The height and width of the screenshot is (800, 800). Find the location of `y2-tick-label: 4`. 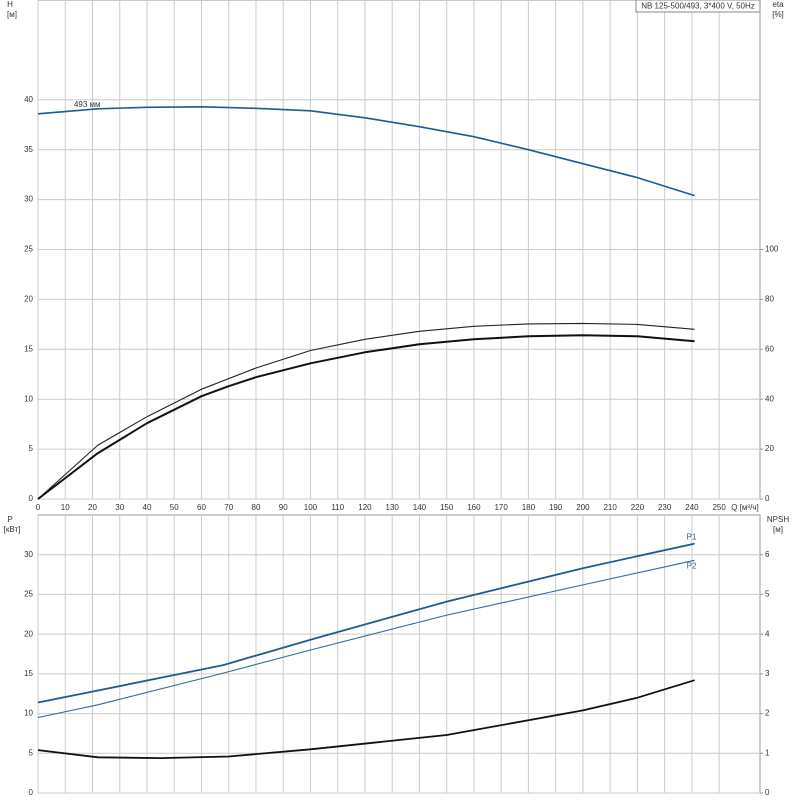

y2-tick-label: 4 is located at coordinates (767, 633).